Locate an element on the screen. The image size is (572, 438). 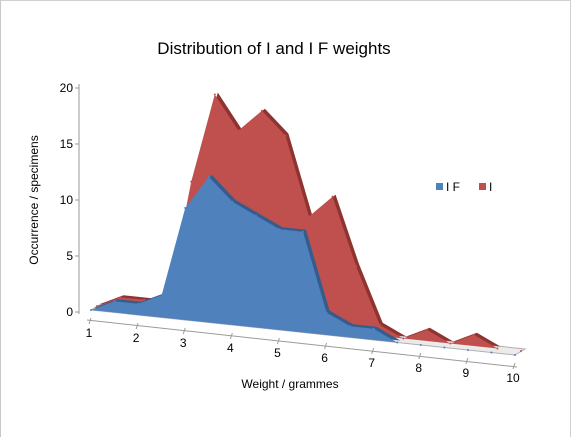
y-axis-label: Occurrence / specimens is located at coordinates (34, 199).